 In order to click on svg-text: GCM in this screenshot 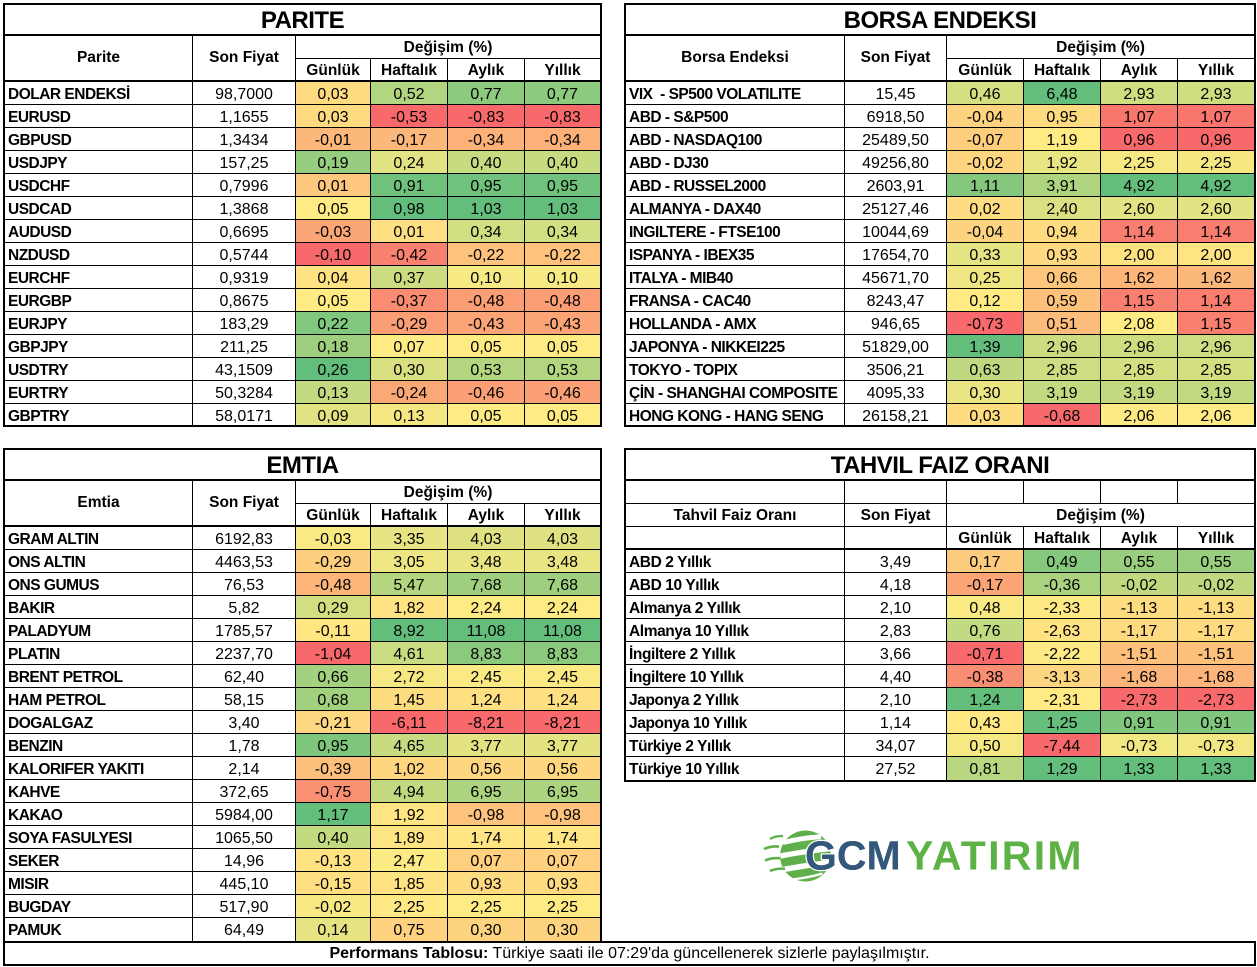, I will do `click(853, 856)`.